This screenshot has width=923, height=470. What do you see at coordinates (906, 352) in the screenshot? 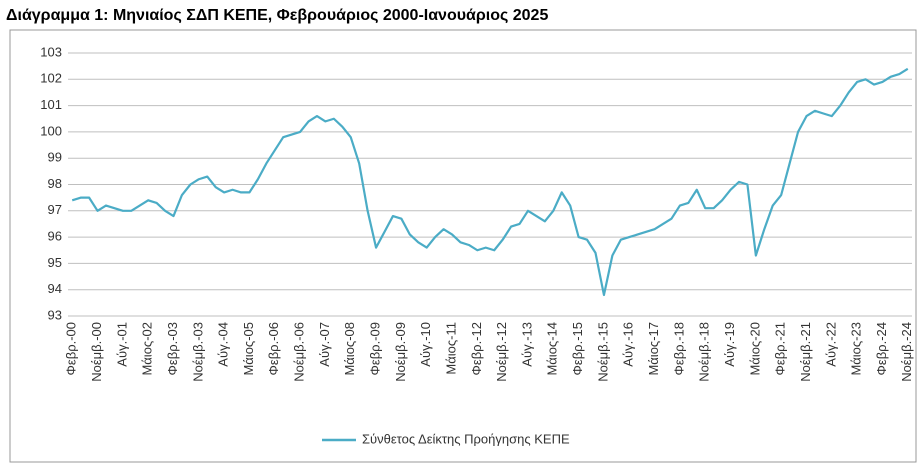
I see `x-tick-label: Νοέμβ.-24` at bounding box center [906, 352].